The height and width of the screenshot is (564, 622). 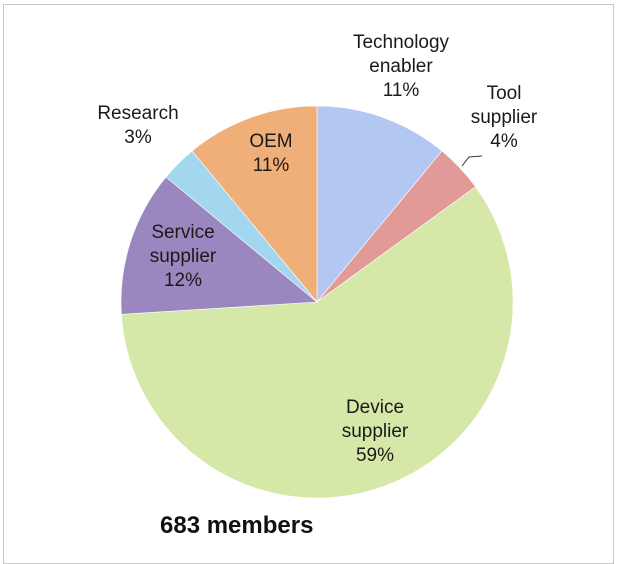 What do you see at coordinates (183, 256) in the screenshot?
I see `slice-label-service-supplier: Service supplier 12%` at bounding box center [183, 256].